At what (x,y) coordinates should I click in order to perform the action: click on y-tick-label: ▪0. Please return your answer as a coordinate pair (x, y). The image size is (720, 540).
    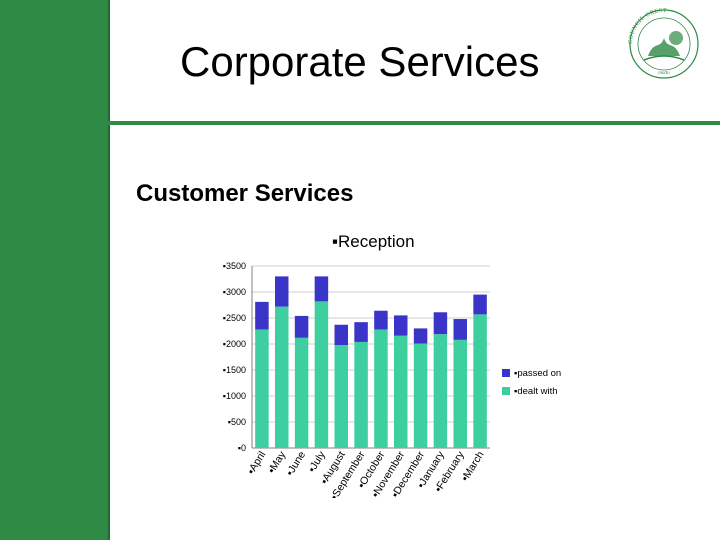
    Looking at the image, I should click on (242, 448).